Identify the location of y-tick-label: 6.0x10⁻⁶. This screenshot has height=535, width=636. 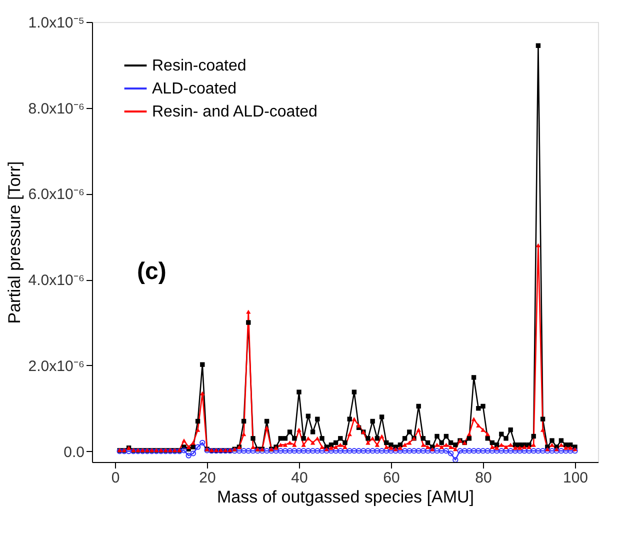
(56, 195).